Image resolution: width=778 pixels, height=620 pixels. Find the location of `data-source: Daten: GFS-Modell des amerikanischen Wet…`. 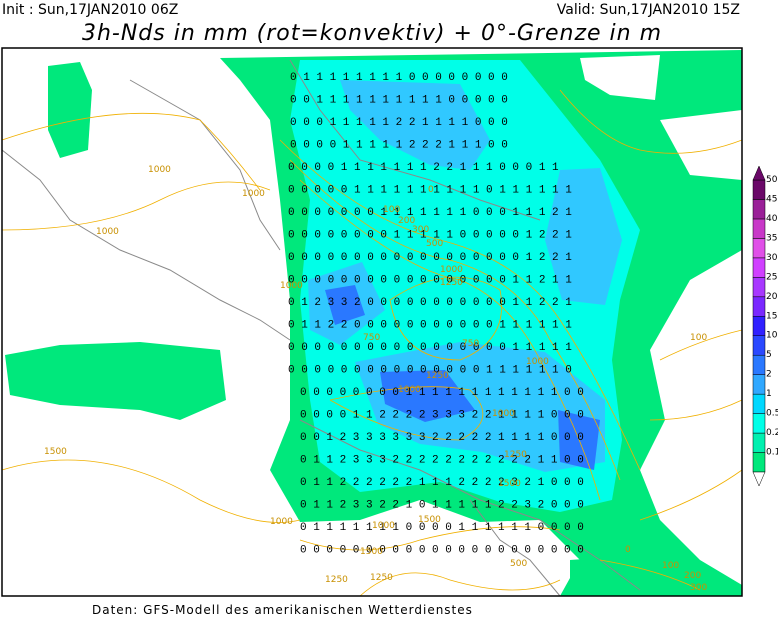

data-source: Daten: GFS-Modell des amerikanischen Wet… is located at coordinates (282, 610).